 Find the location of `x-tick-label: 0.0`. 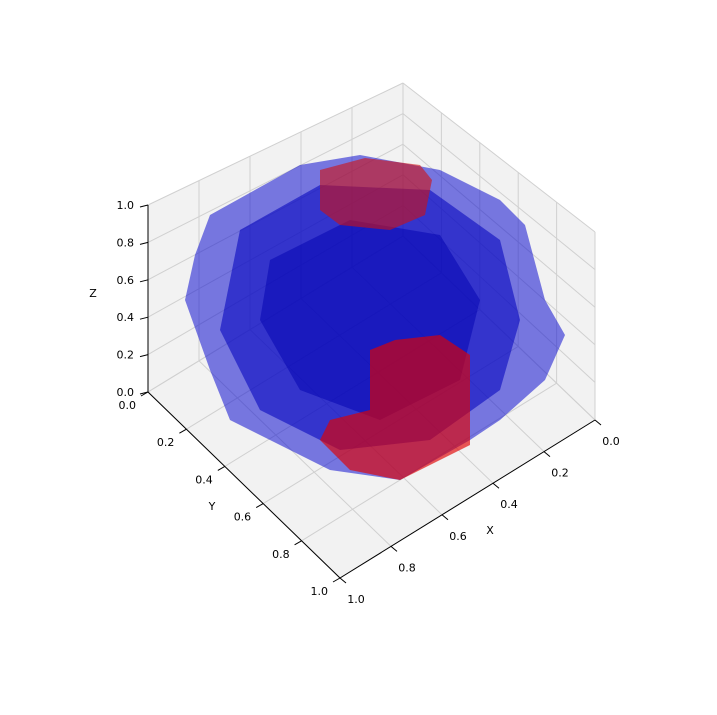

x-tick-label: 0.0 is located at coordinates (611, 441).